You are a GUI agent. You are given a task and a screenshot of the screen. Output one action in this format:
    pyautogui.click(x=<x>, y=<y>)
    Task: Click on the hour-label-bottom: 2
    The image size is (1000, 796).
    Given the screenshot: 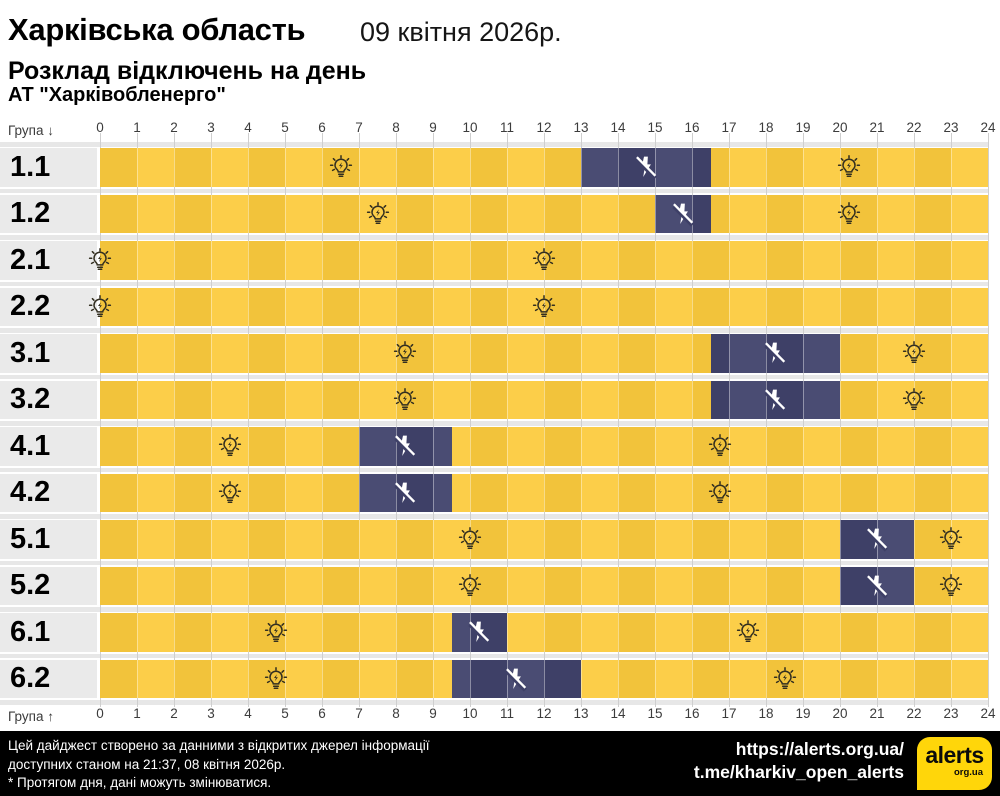 What is the action you would take?
    pyautogui.click(x=174, y=713)
    